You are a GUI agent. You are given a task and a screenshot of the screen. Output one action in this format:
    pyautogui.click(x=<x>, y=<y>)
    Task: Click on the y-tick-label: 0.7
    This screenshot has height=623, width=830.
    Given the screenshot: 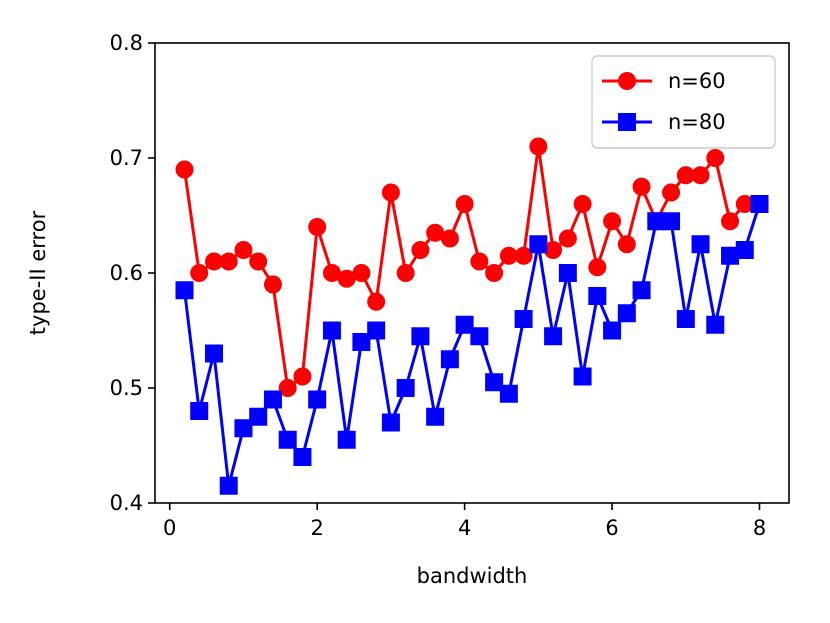 What is the action you would take?
    pyautogui.click(x=126, y=158)
    